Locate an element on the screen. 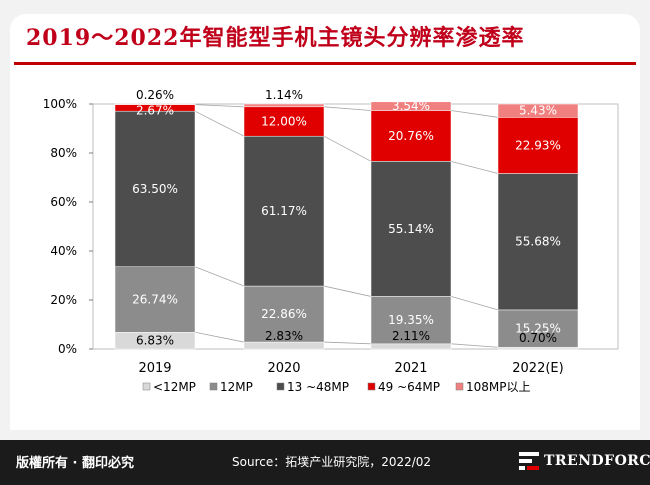 The image size is (650, 485). title-divider is located at coordinates (325, 63).